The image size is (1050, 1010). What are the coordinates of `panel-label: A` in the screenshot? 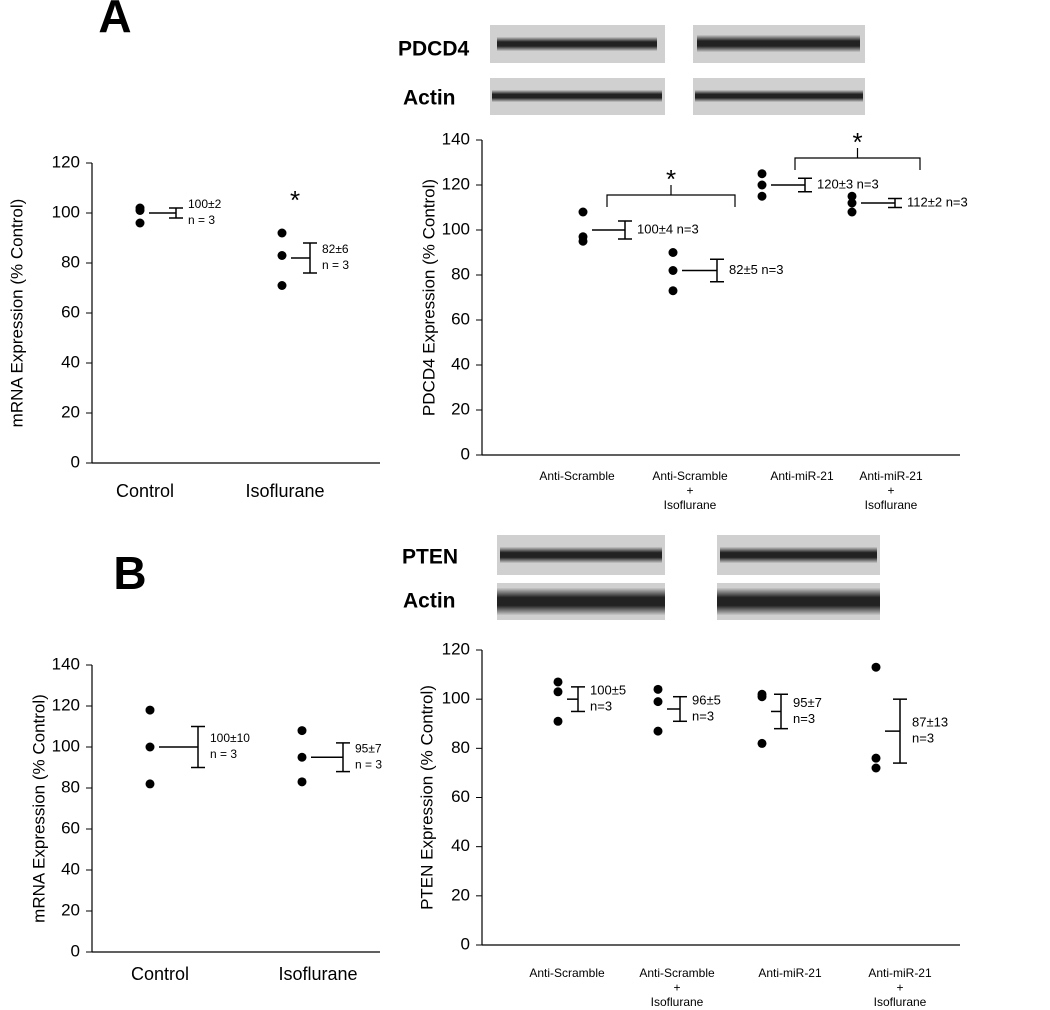 It's located at (114, 21).